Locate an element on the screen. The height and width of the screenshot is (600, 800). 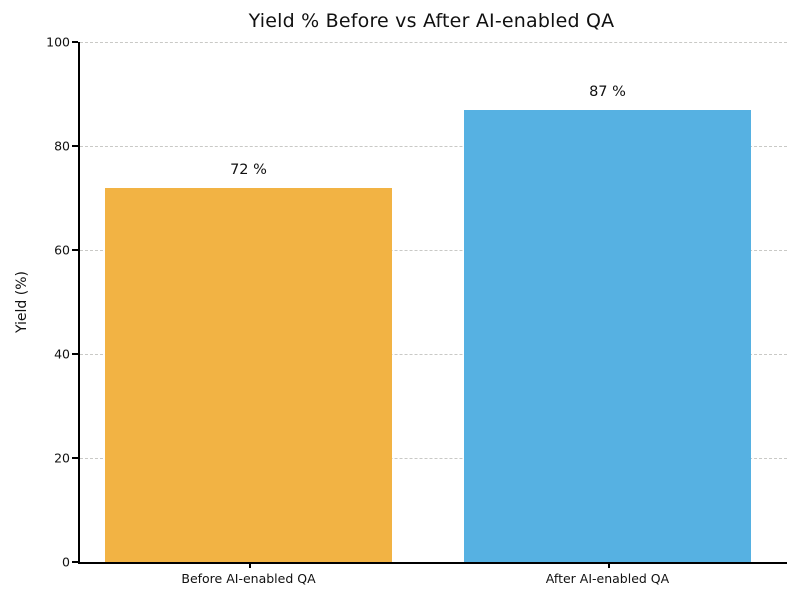
y-tick-label-40: 40 is located at coordinates (62, 354).